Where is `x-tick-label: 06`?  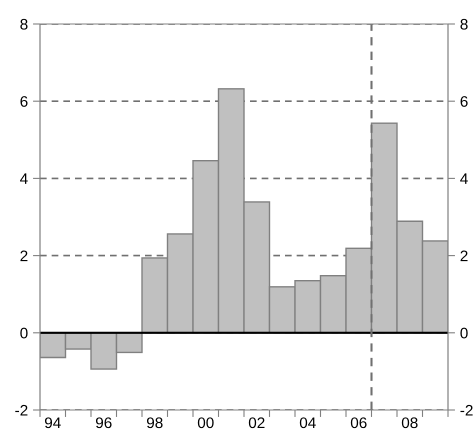
x-tick-label: 06 is located at coordinates (358, 422).